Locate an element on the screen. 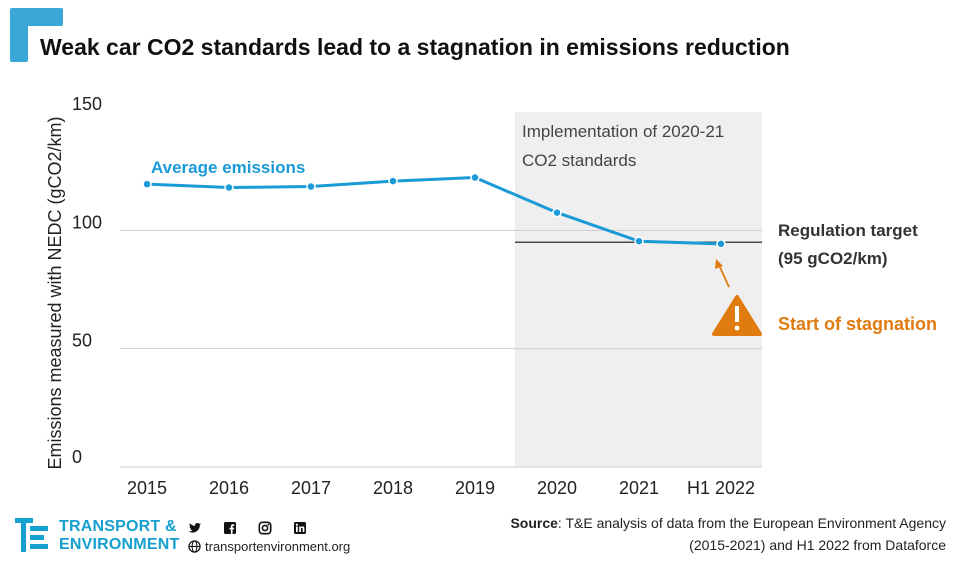  stagnation-label: Start of stagnation is located at coordinates (857, 324).